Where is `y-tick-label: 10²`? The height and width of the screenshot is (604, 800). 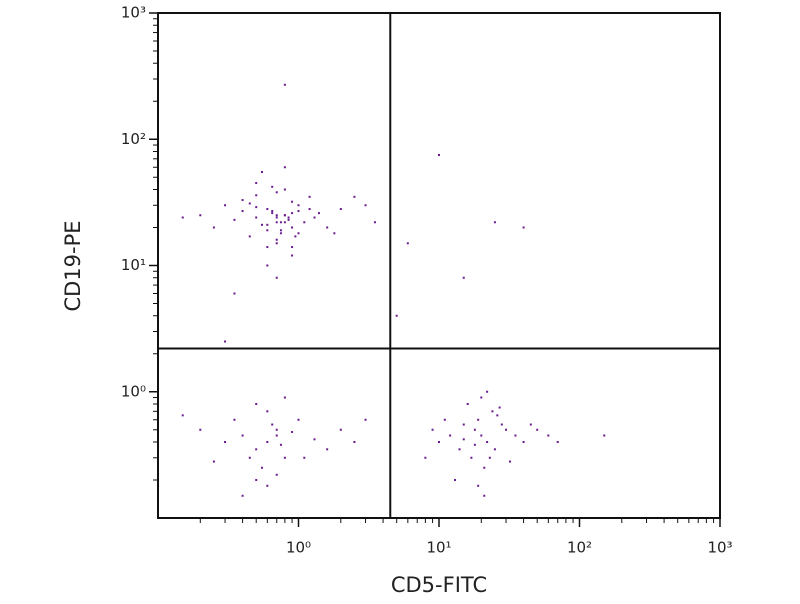 y-tick-label: 10² is located at coordinates (133, 139).